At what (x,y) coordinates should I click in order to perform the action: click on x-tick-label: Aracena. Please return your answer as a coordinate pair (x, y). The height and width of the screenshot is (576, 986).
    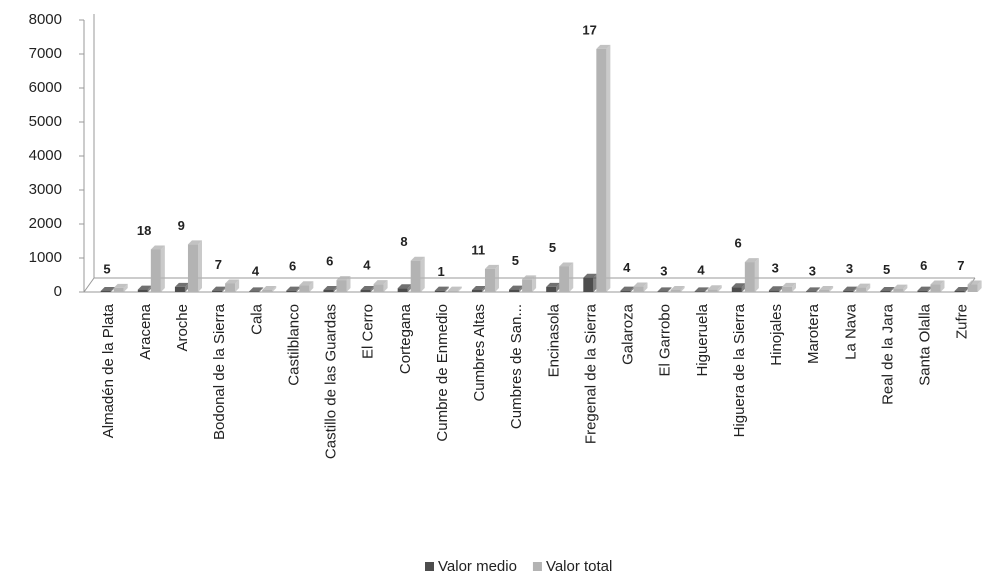
    Looking at the image, I should click on (145, 331).